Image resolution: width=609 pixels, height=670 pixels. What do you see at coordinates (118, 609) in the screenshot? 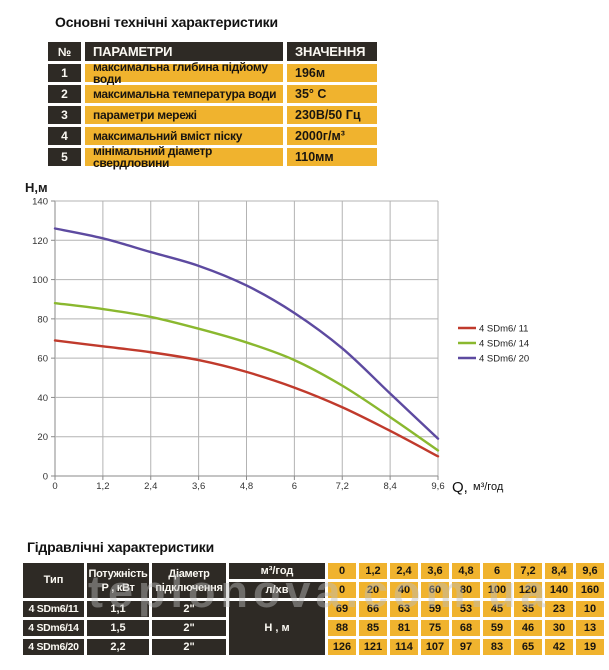
I see `hyd-row-power: 1,1` at bounding box center [118, 609].